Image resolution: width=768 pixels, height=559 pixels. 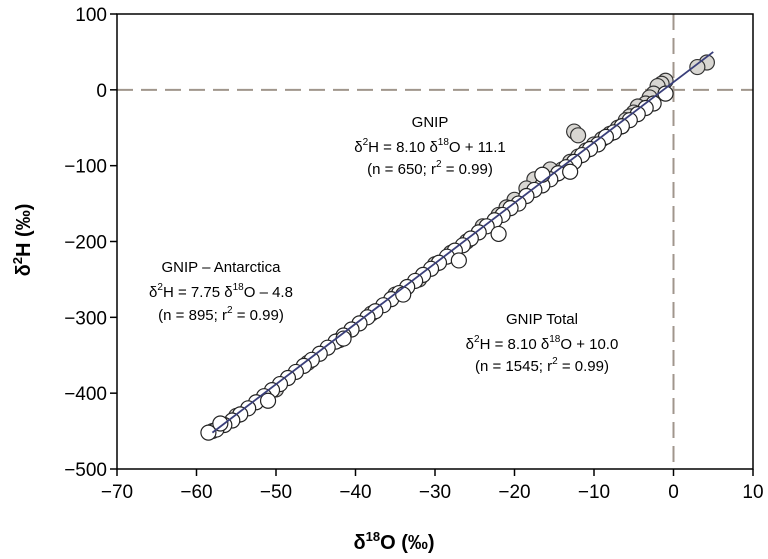 I want to click on x-tick-label: −10, so click(x=594, y=492).